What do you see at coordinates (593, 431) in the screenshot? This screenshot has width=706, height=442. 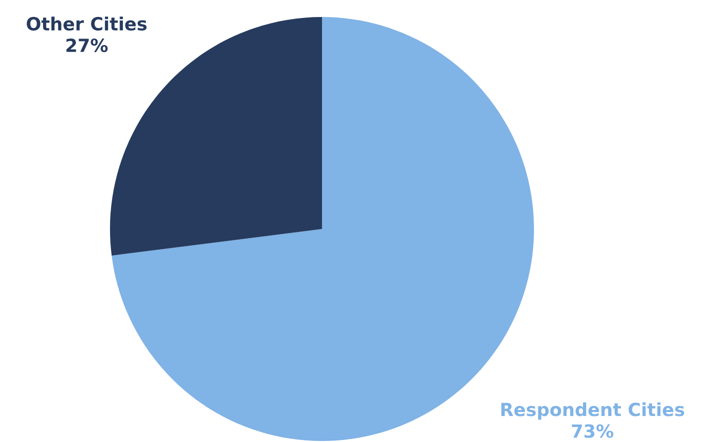 I see `data-label: 73%` at bounding box center [593, 431].